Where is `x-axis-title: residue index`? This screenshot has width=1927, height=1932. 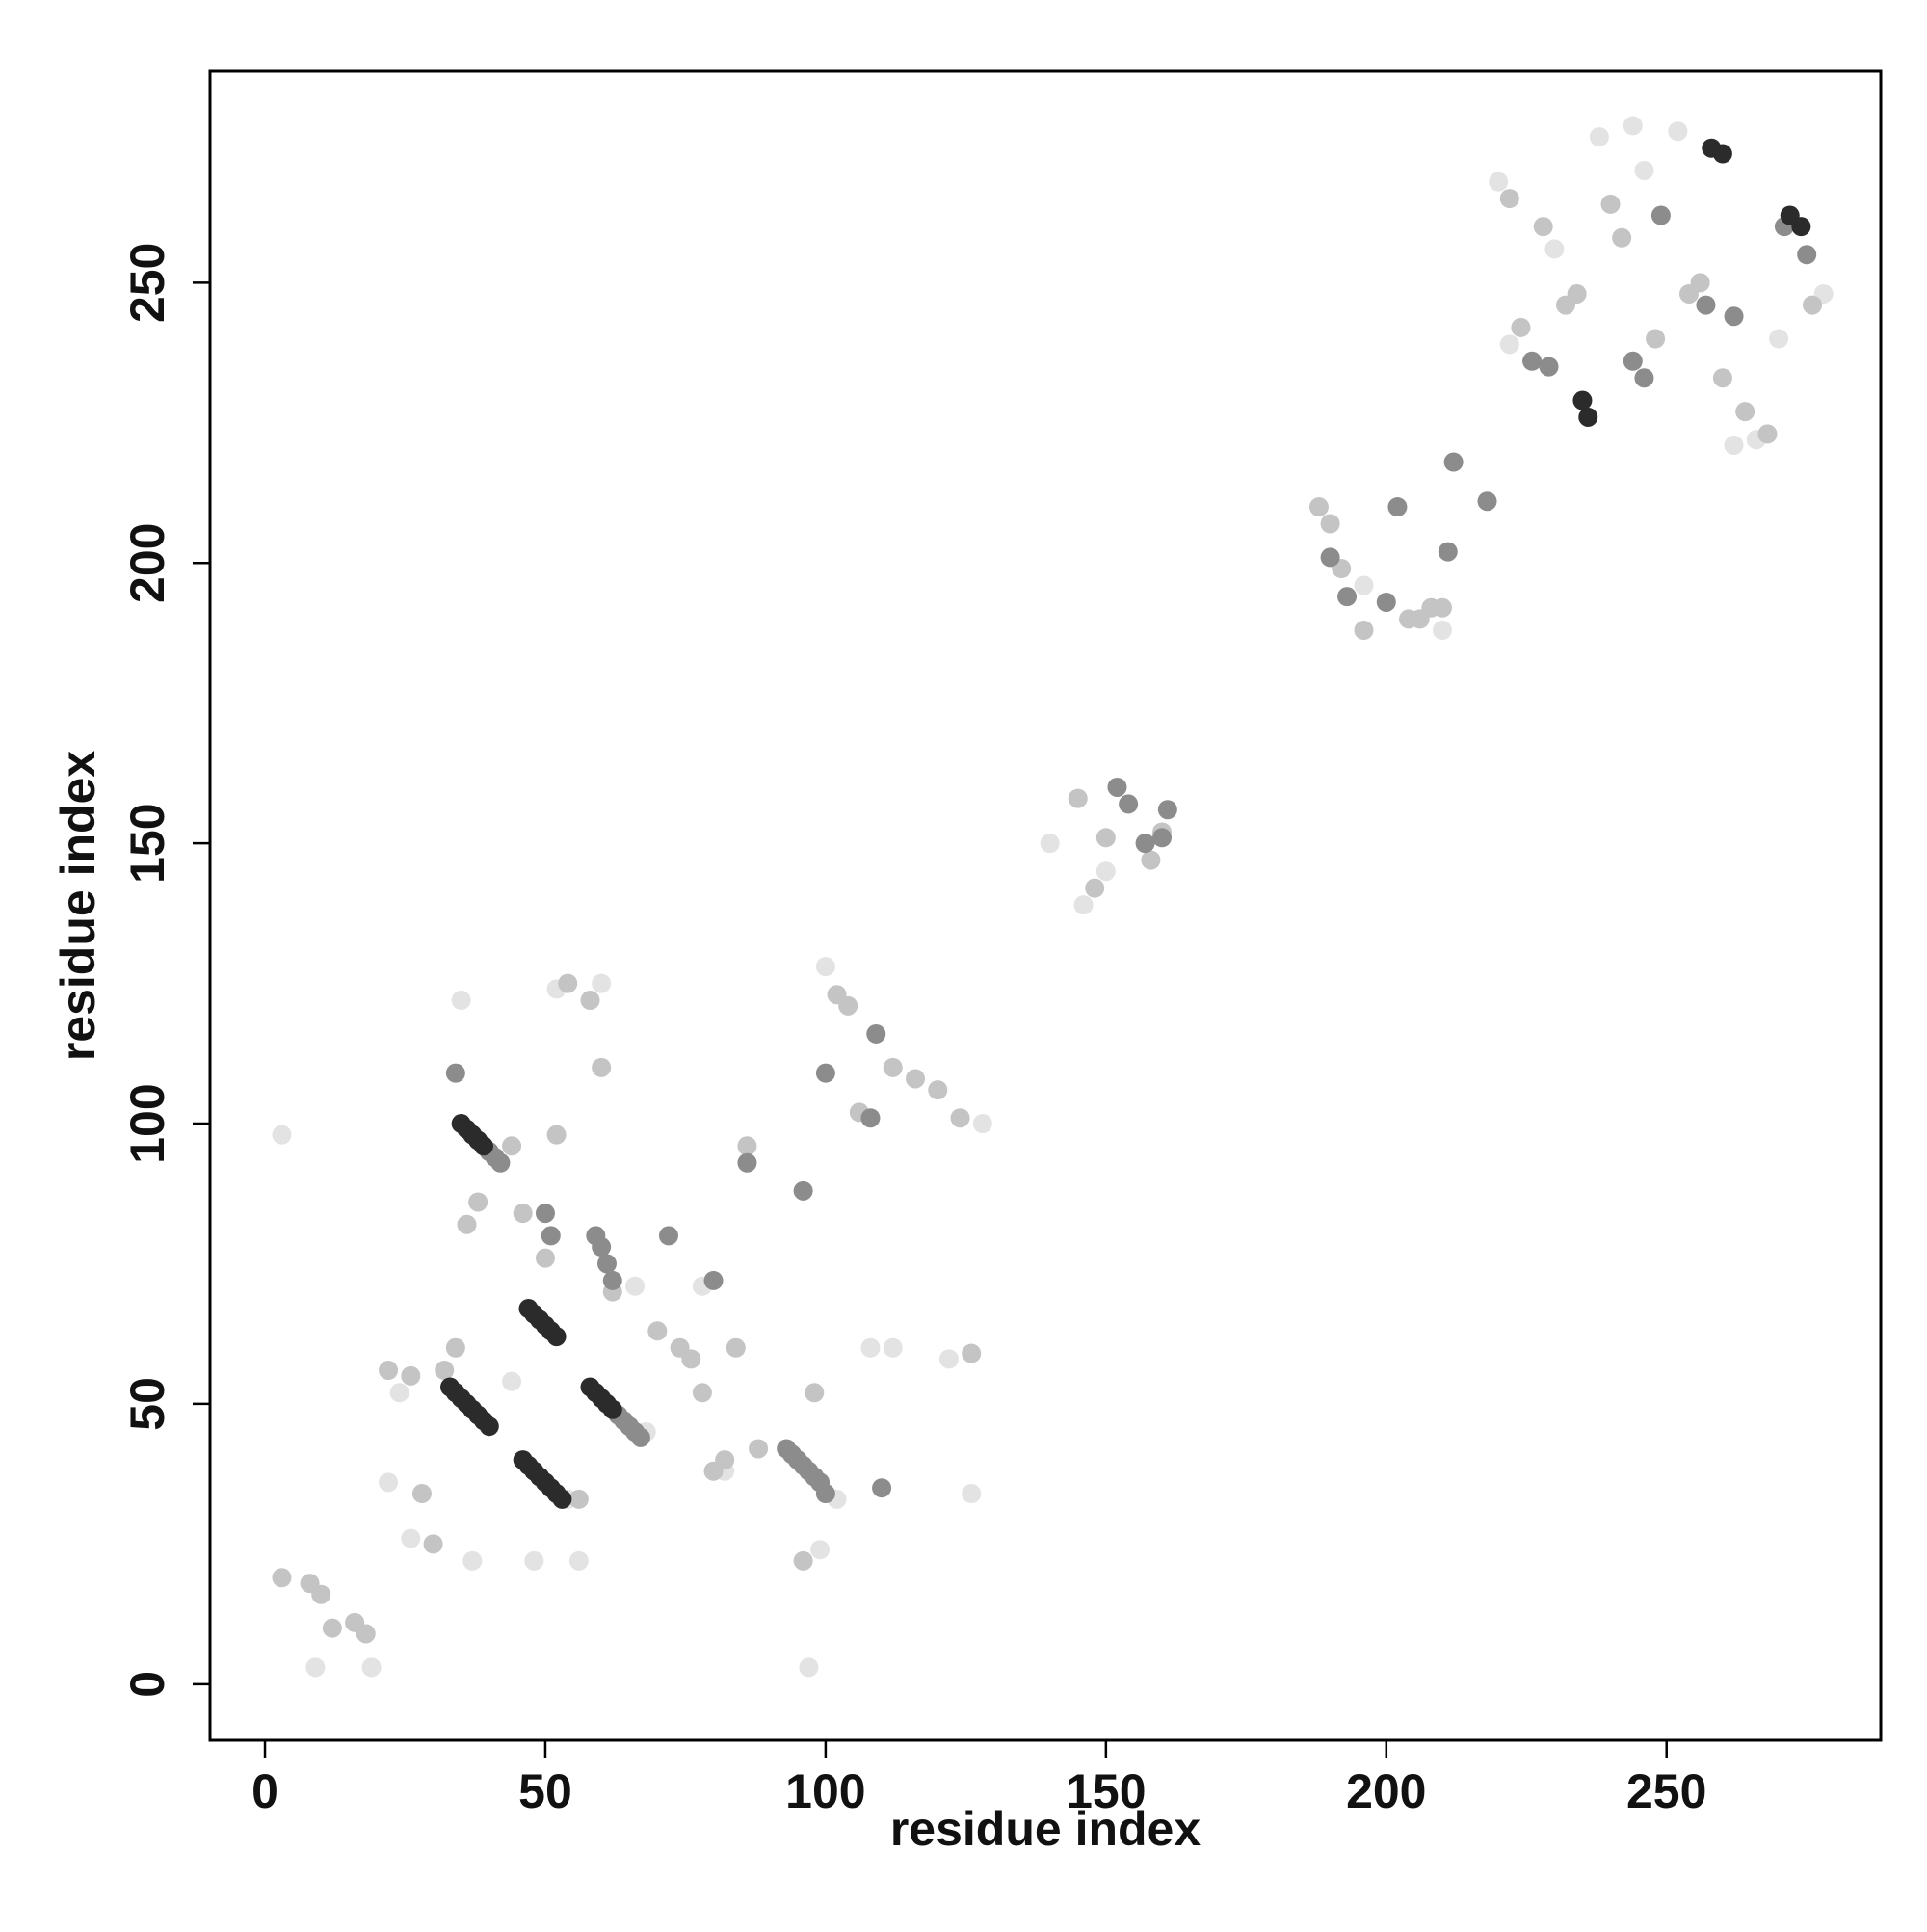
x-axis-title: residue index is located at coordinates (1045, 1829).